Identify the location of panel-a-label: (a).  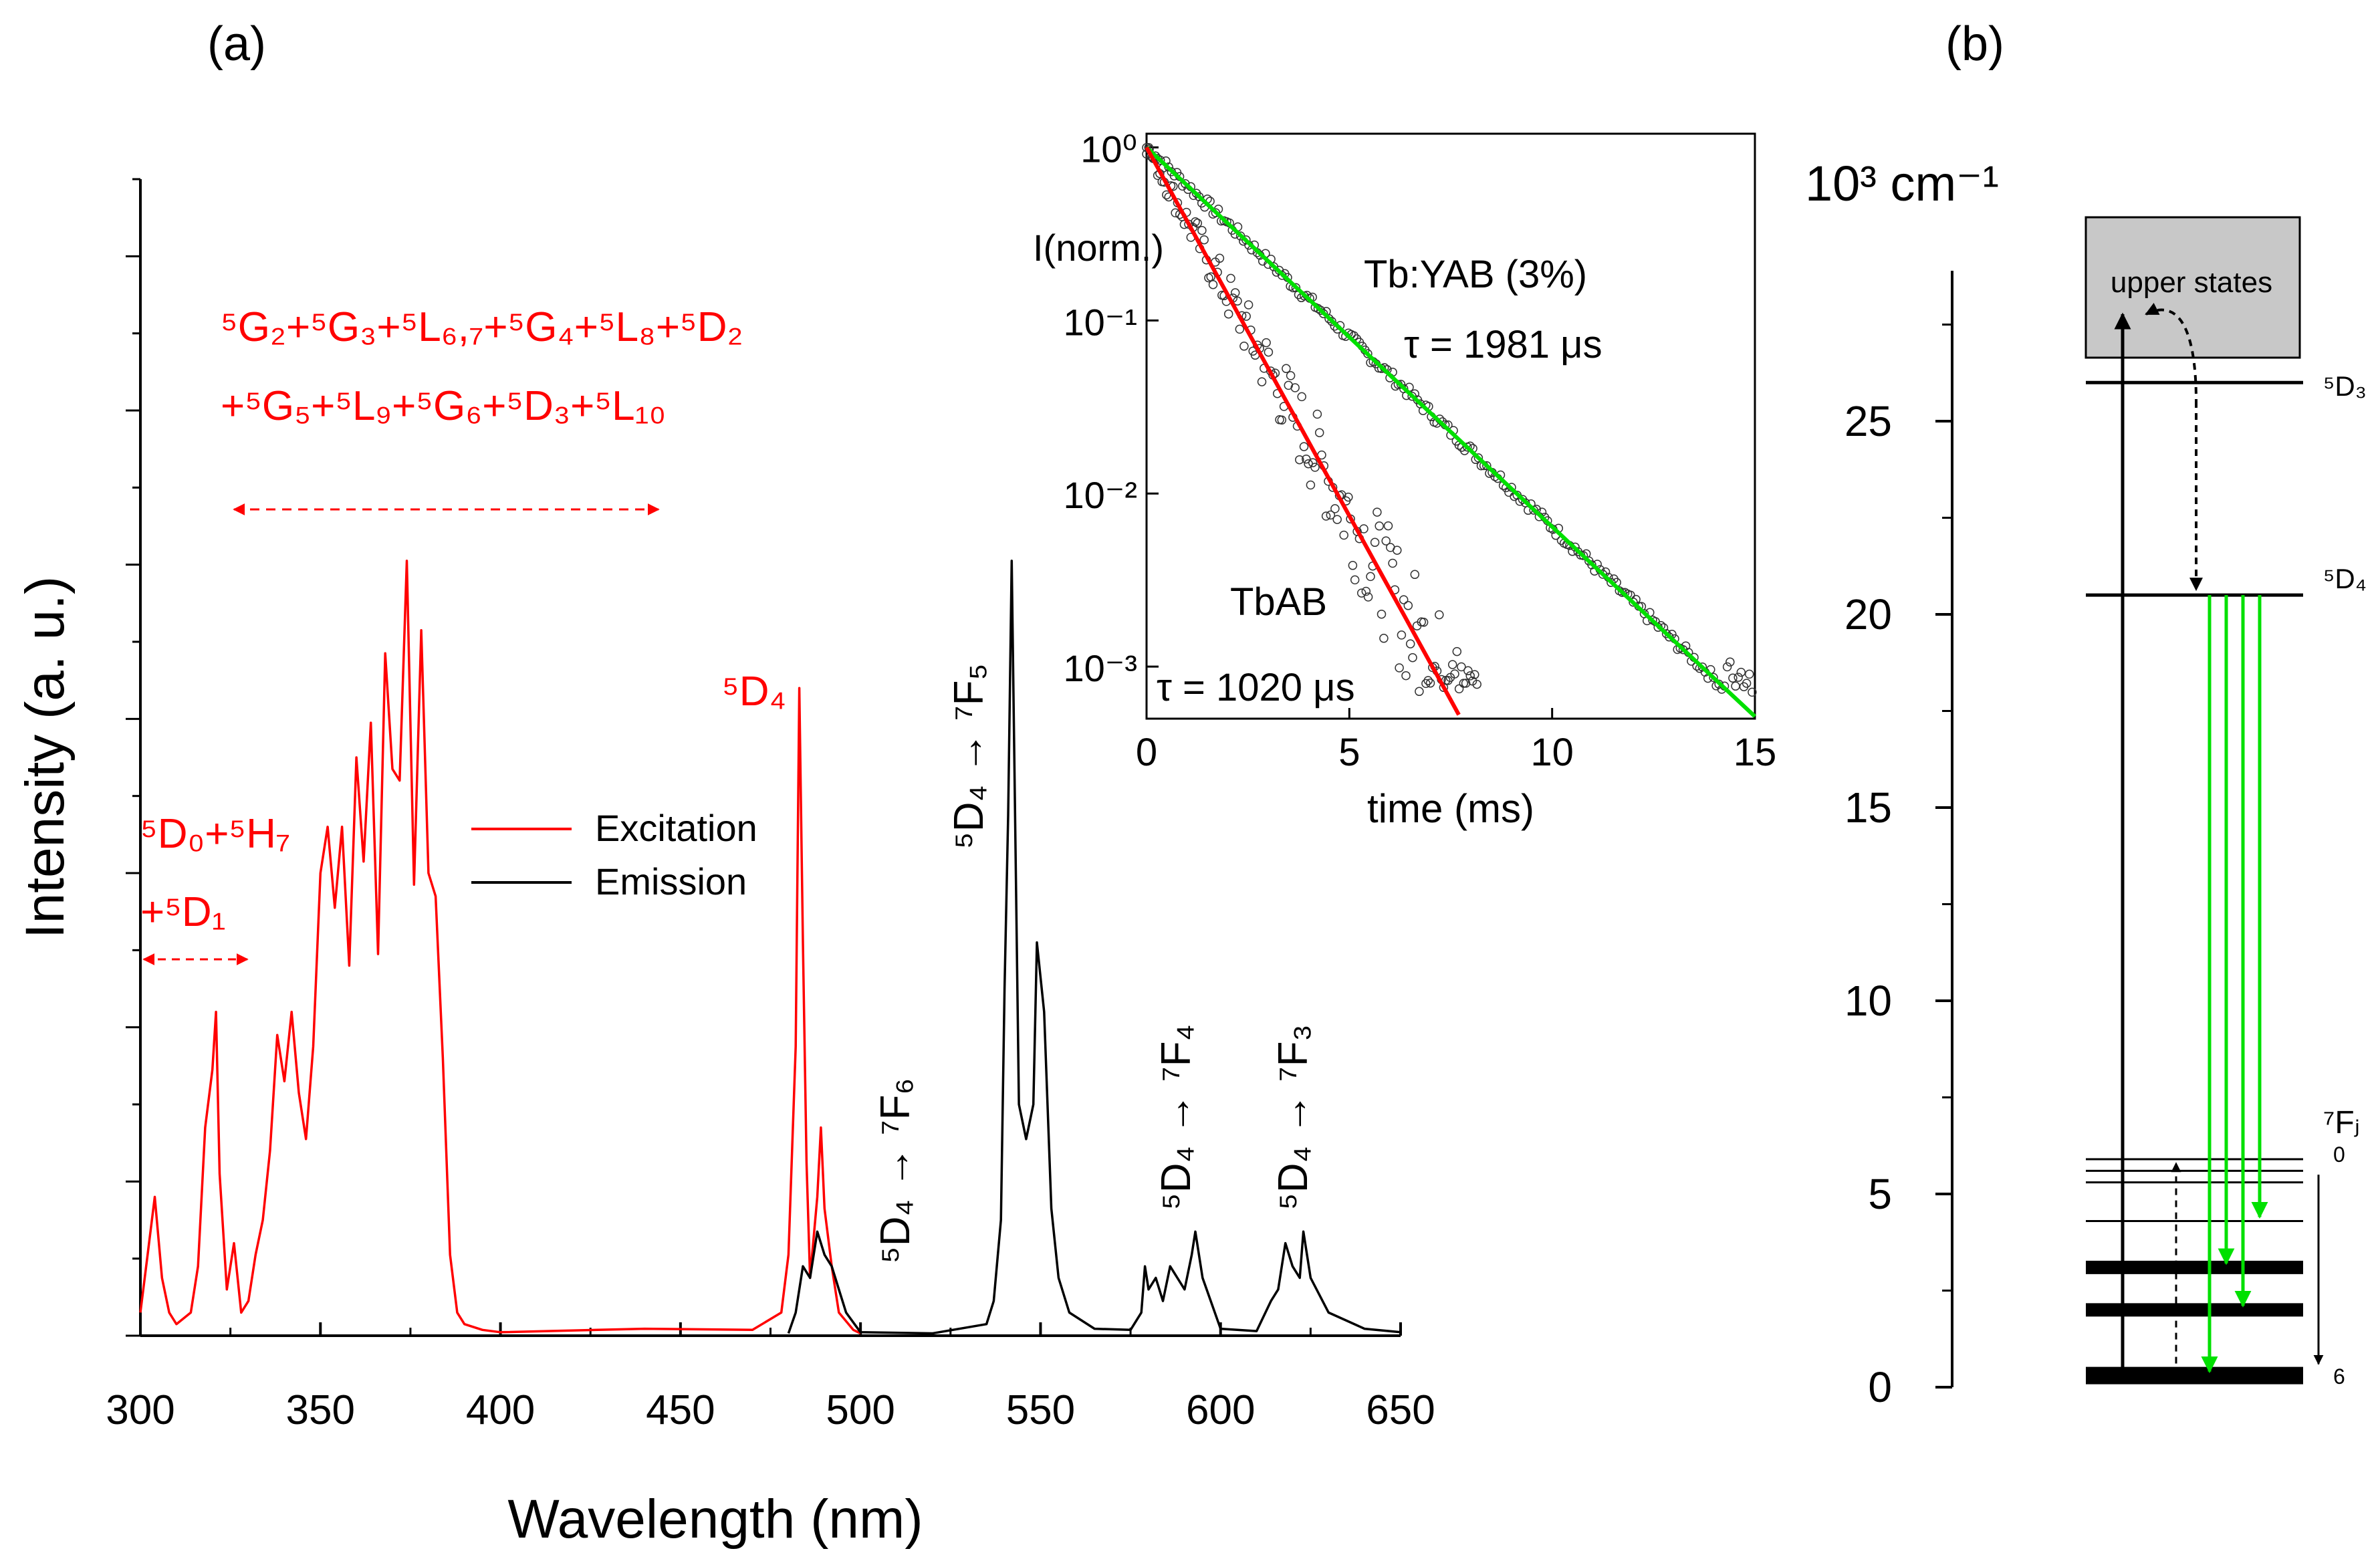
(236, 44).